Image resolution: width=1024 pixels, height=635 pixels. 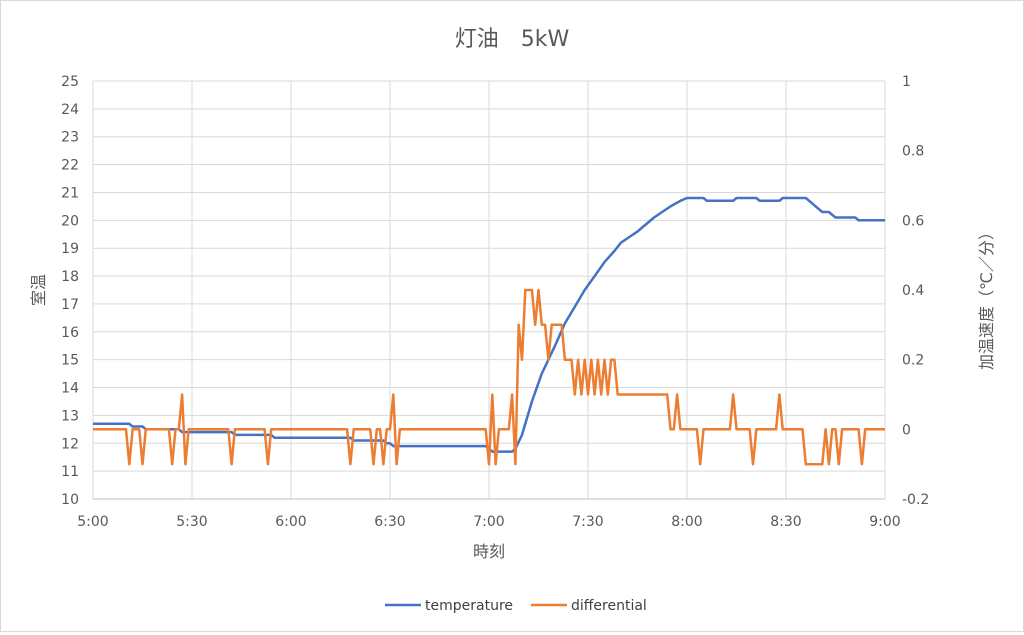 What do you see at coordinates (785, 522) in the screenshot?
I see `x-tick-label: 8:30` at bounding box center [785, 522].